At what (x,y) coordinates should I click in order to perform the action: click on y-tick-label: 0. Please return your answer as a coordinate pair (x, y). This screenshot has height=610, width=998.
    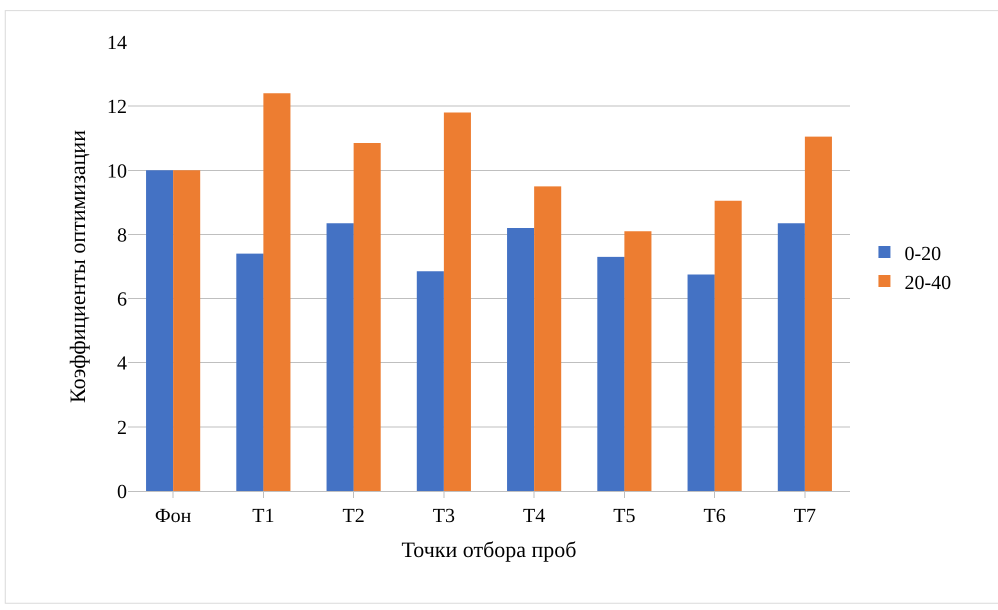
    Looking at the image, I should click on (122, 492).